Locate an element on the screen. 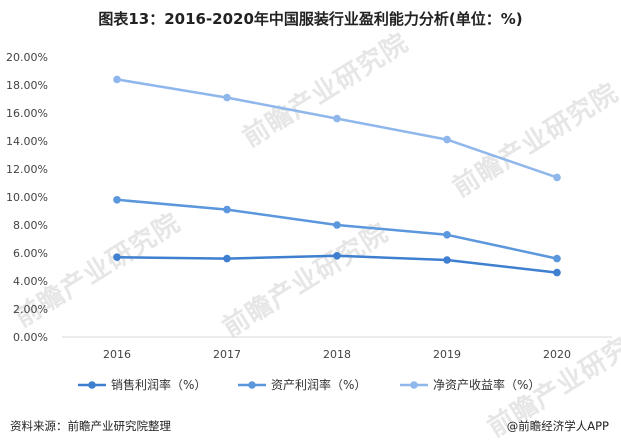  x-axis: 2016 2017 2018 2019 2020 is located at coordinates (337, 348).